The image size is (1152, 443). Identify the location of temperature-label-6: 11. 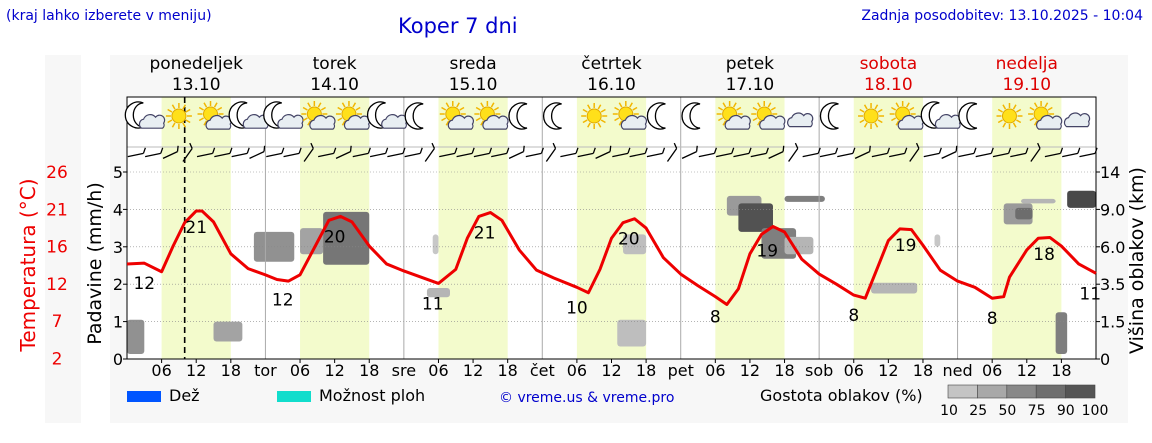
(433, 304).